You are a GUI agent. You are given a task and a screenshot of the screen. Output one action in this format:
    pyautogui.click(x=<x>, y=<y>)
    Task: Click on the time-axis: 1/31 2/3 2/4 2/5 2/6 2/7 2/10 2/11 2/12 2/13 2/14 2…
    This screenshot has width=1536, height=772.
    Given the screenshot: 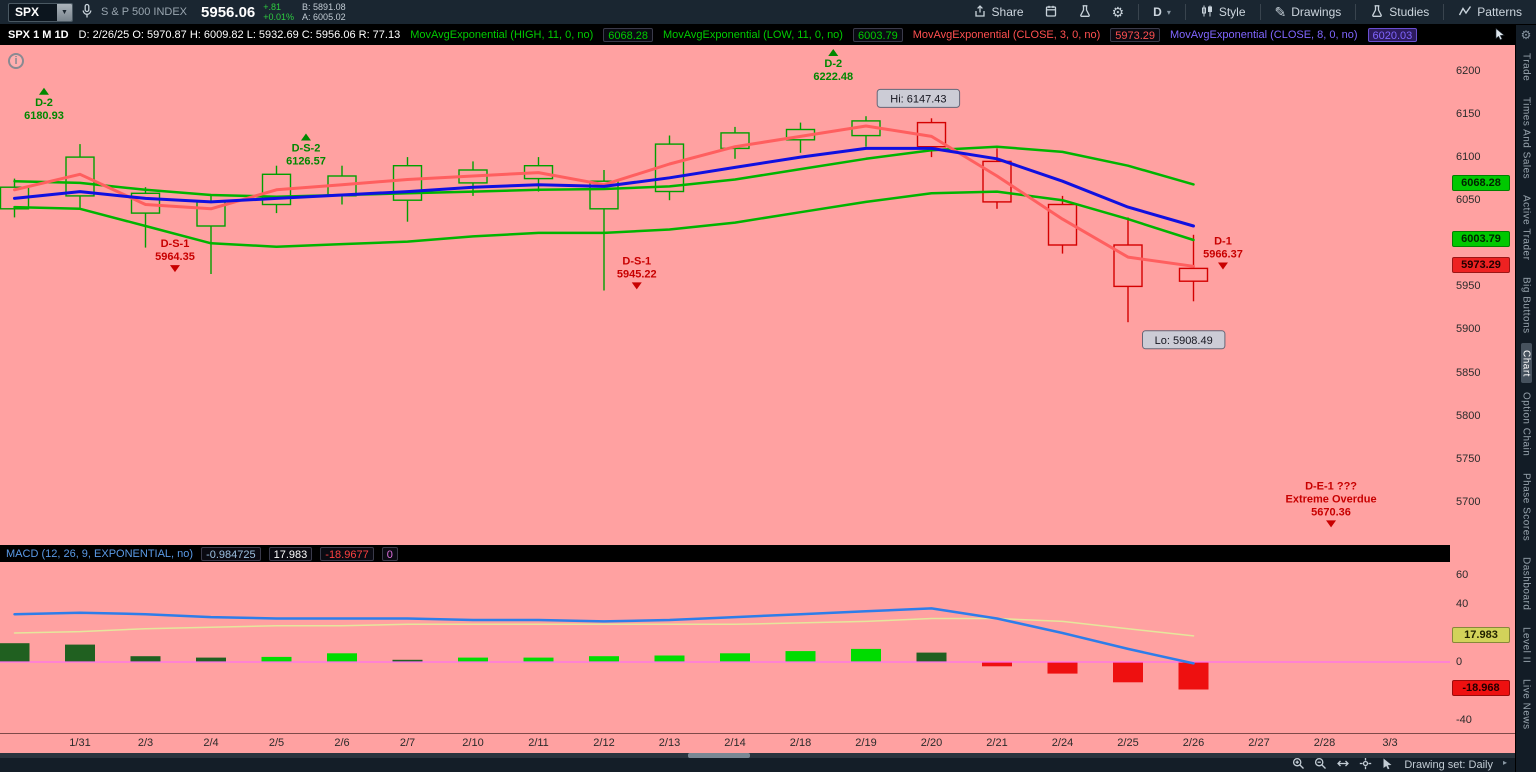 What is the action you would take?
    pyautogui.click(x=757, y=743)
    